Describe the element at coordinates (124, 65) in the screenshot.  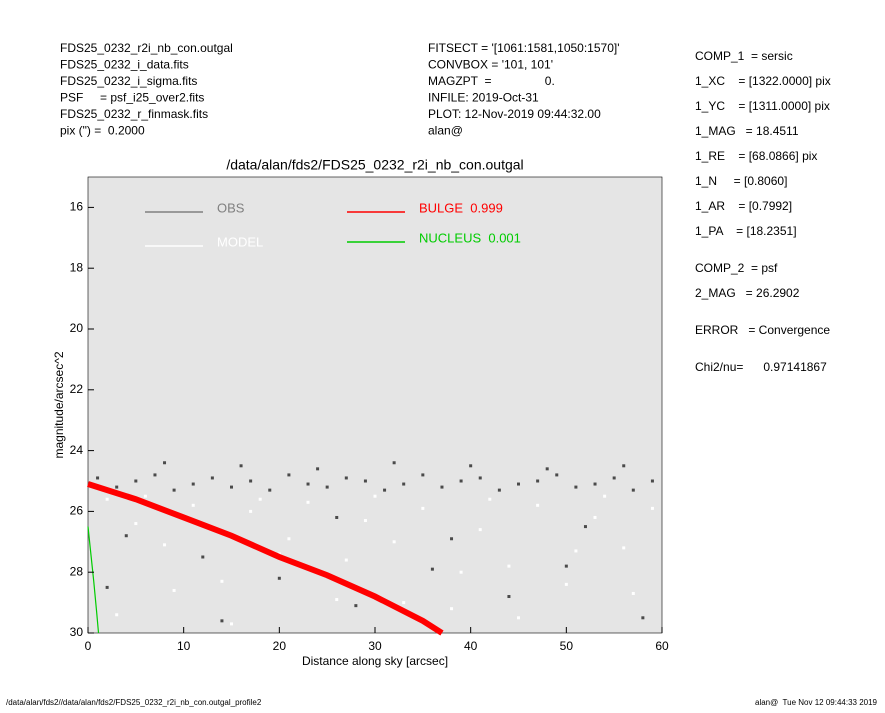
I see `header-left-line: FDS25_0232_i_data.fits` at that location.